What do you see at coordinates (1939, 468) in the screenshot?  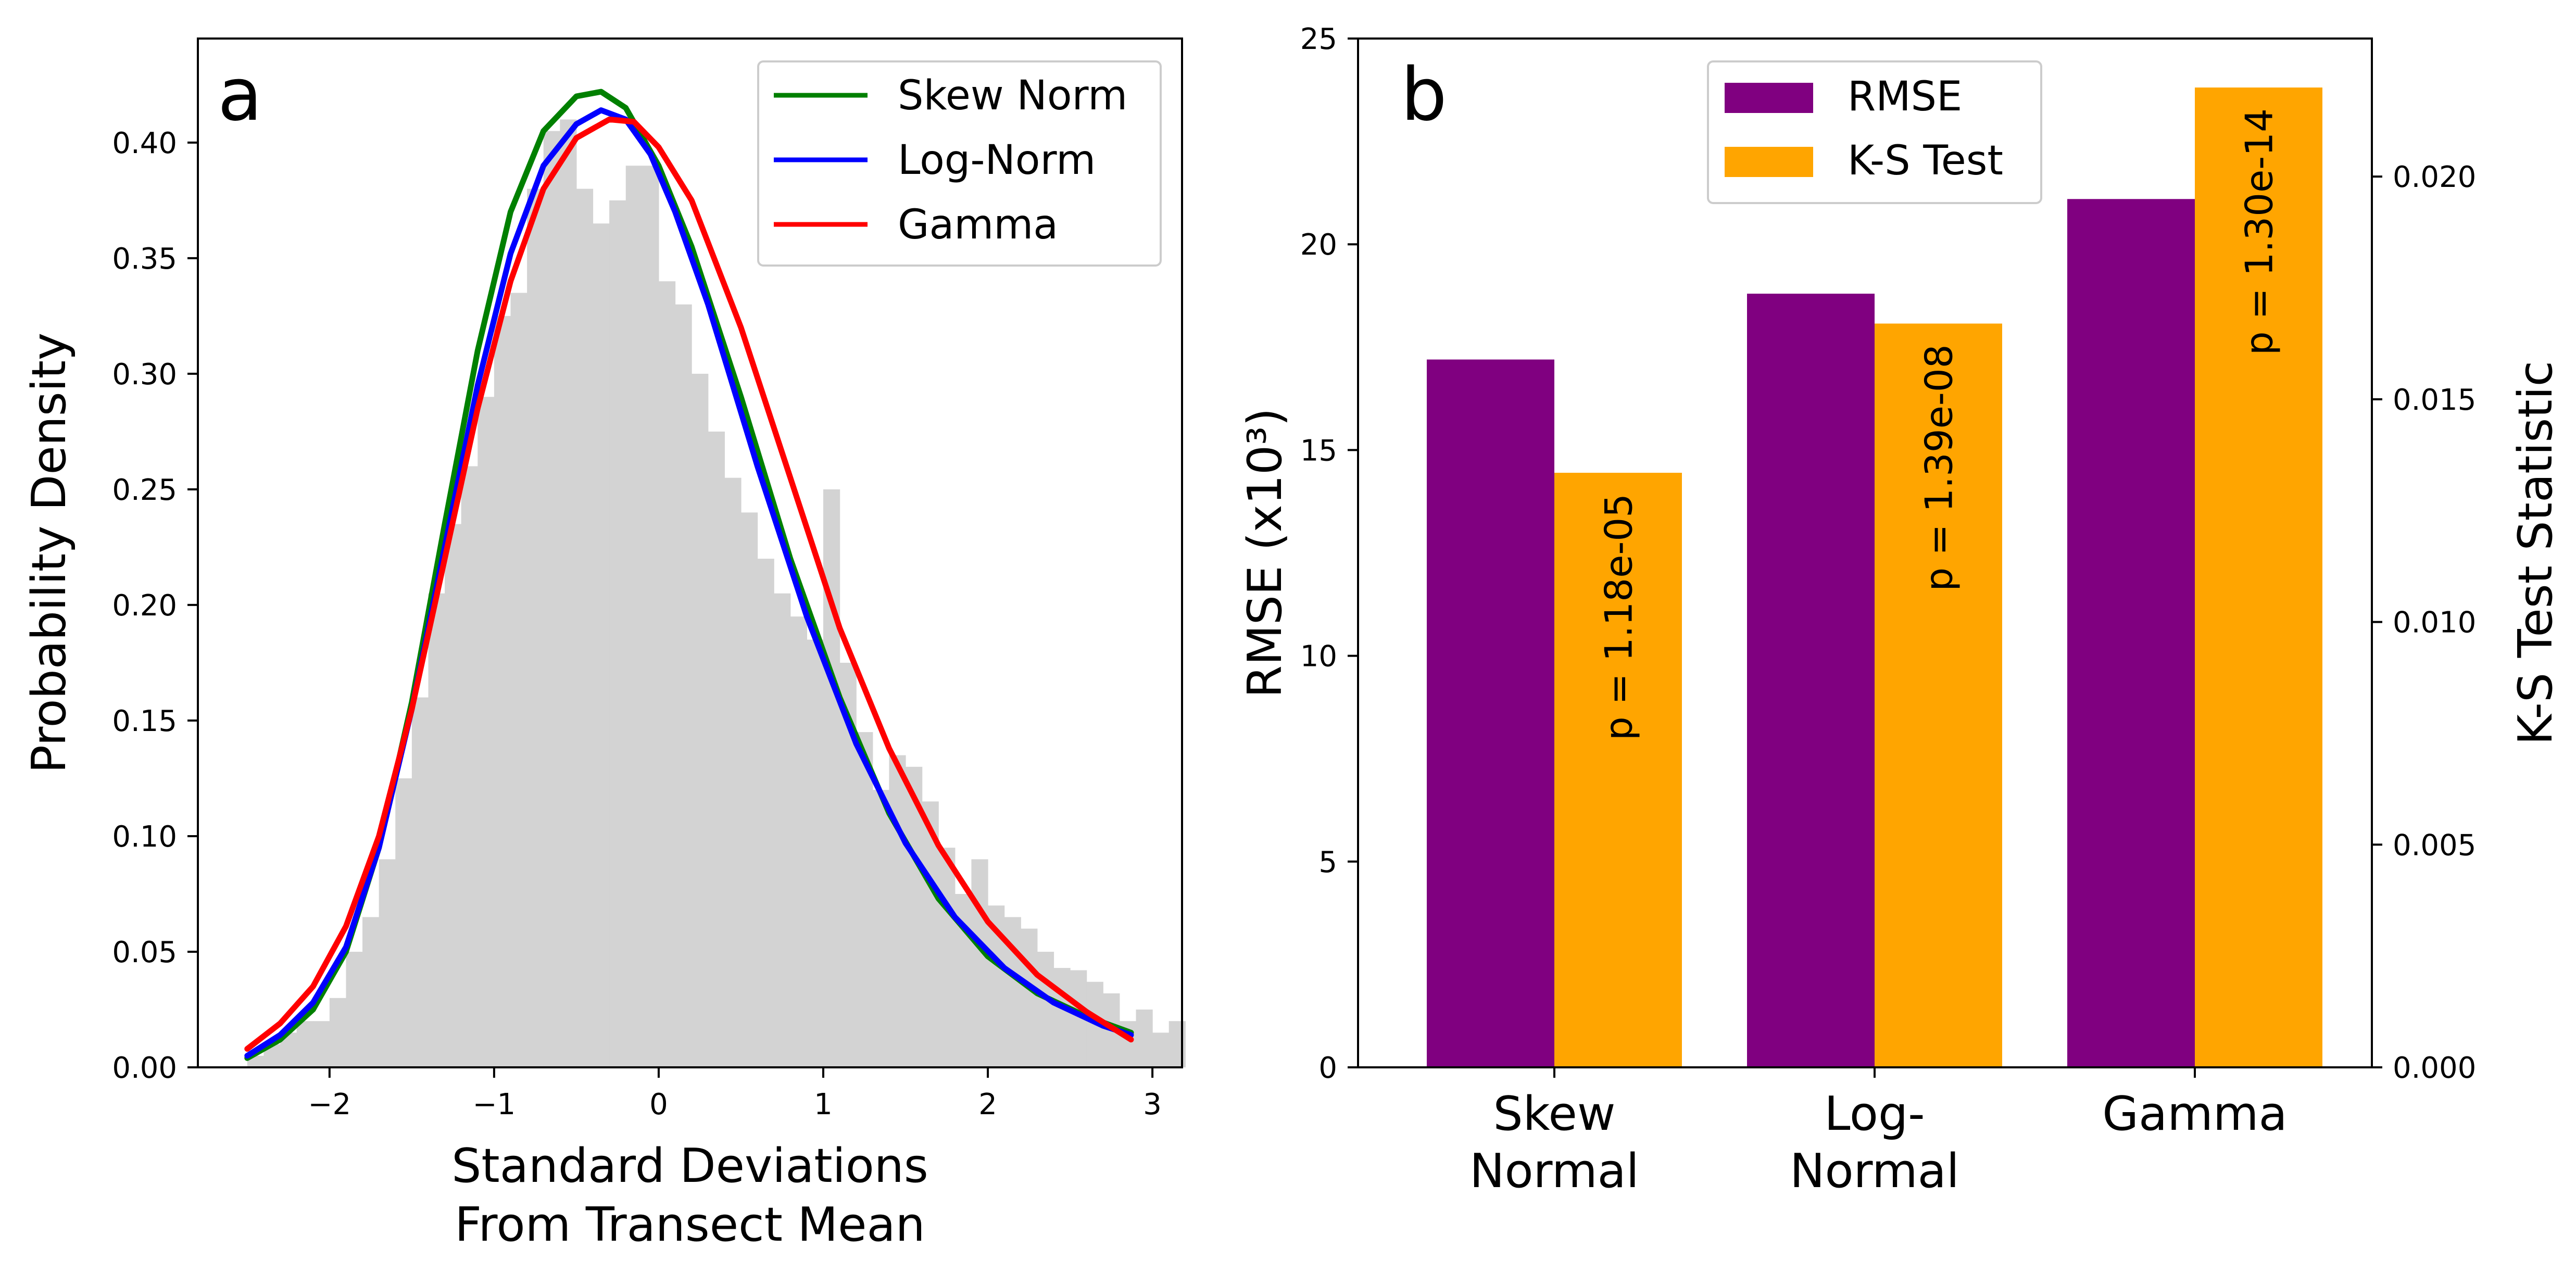 I see `p-value-label: p = 1.39e-08` at bounding box center [1939, 468].